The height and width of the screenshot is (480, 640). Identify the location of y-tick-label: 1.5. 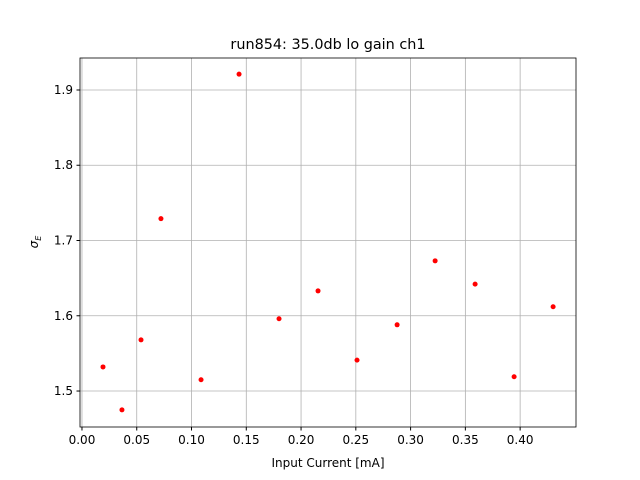
(63, 391).